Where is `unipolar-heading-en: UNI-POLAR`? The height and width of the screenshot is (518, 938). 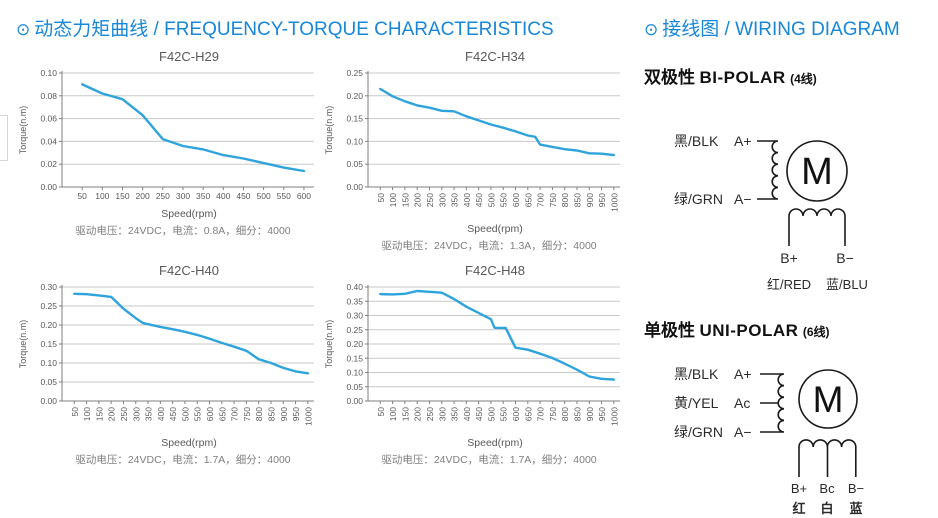
unipolar-heading-en: UNI-POLAR is located at coordinates (749, 330).